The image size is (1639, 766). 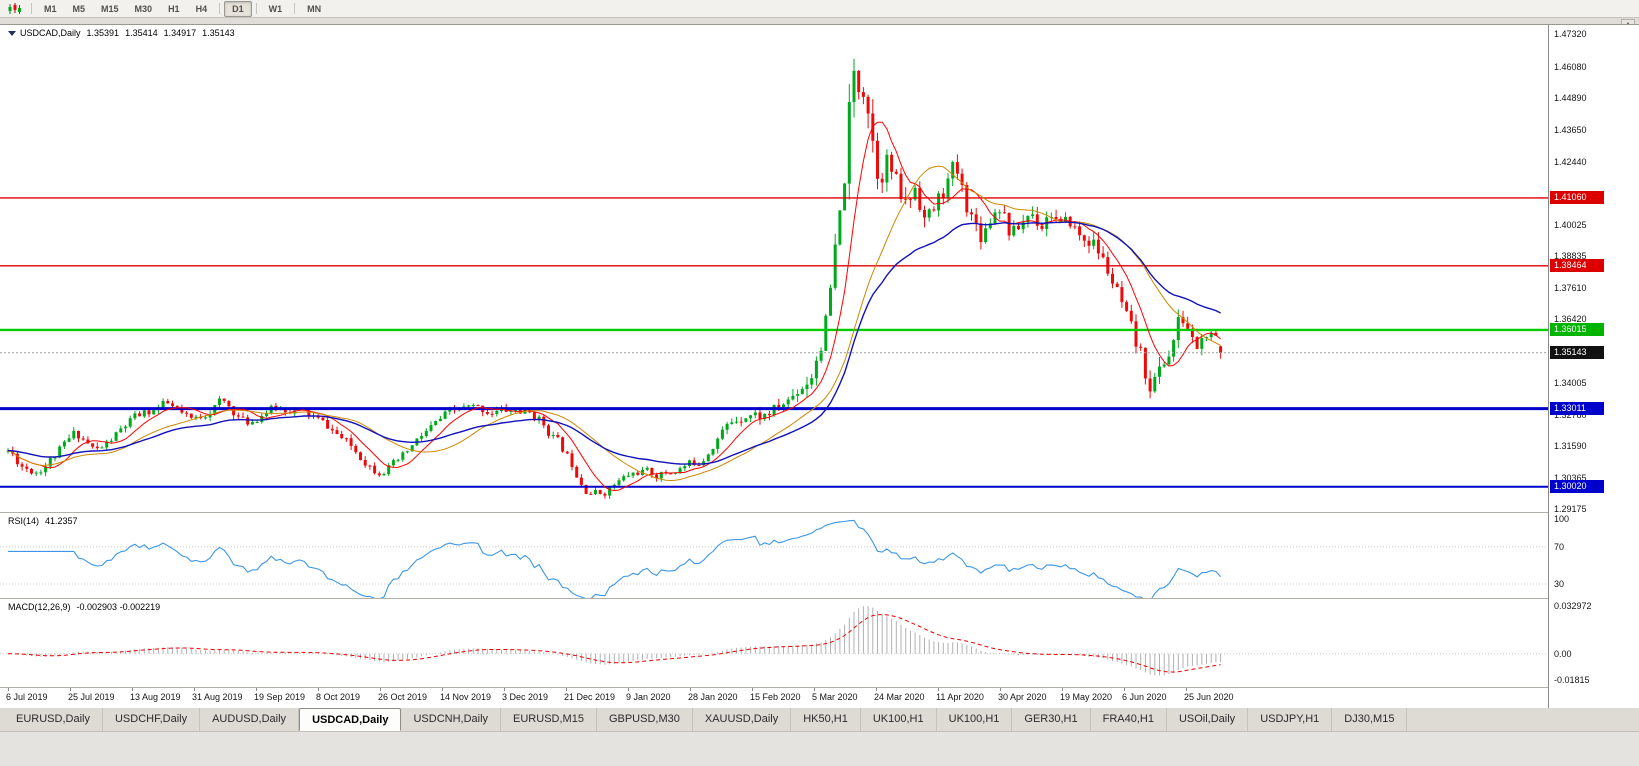 What do you see at coordinates (1577, 487) in the screenshot?
I see `price-level-badge: 1.30020` at bounding box center [1577, 487].